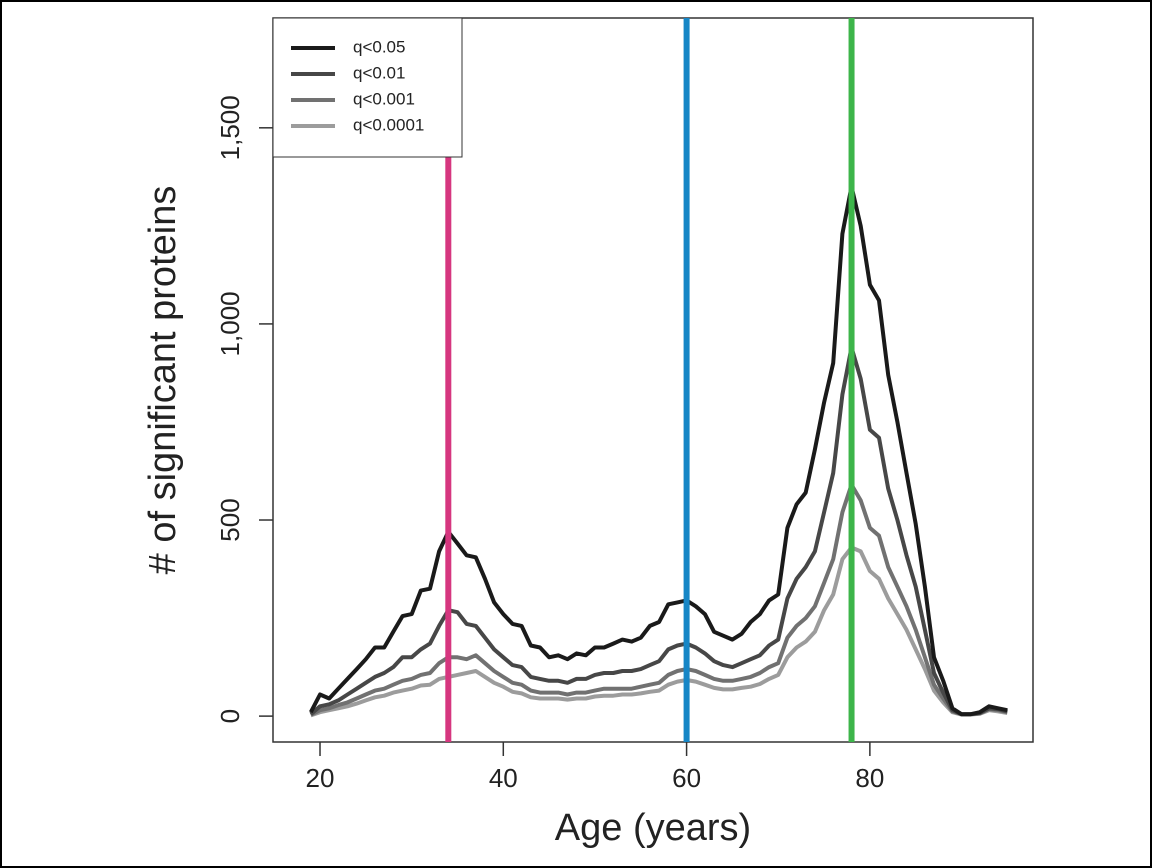  I want to click on series-line, so click(659, 631).